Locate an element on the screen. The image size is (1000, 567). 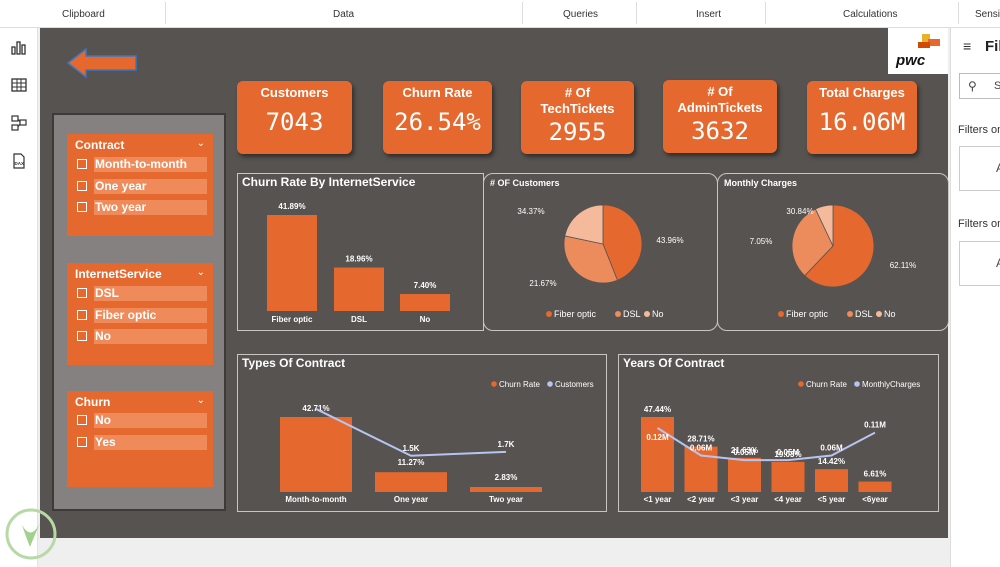
pie-slice is located at coordinates (622, 242).